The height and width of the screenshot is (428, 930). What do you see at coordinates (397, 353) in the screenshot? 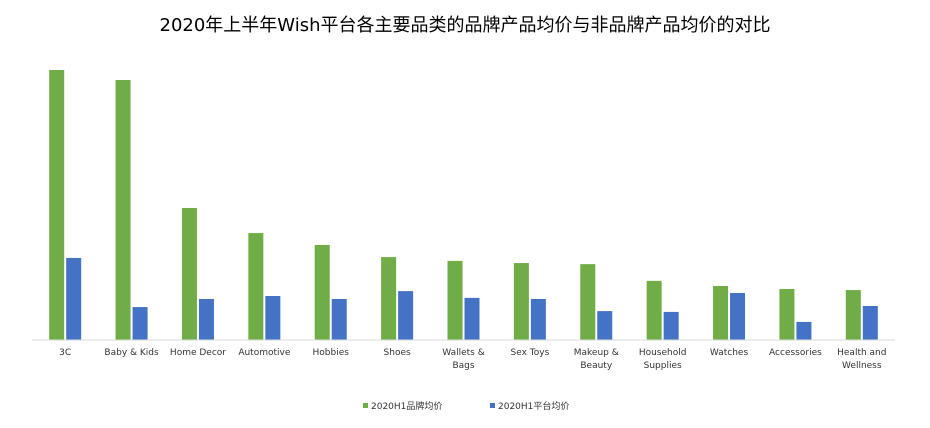
I see `x-tick-label: Shoes` at bounding box center [397, 353].